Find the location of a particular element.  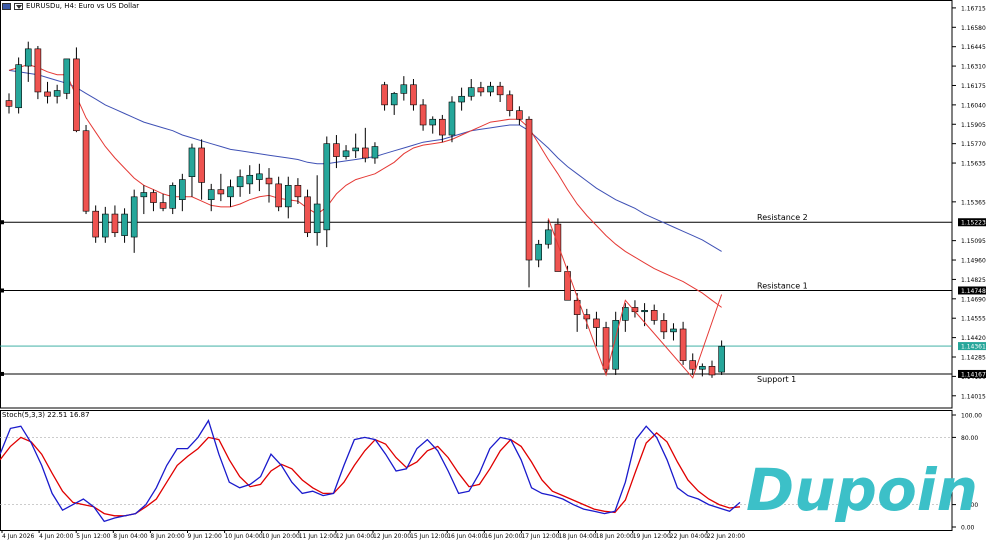

time-tick-label: 16 Jun 20:00 is located at coordinates (503, 536).